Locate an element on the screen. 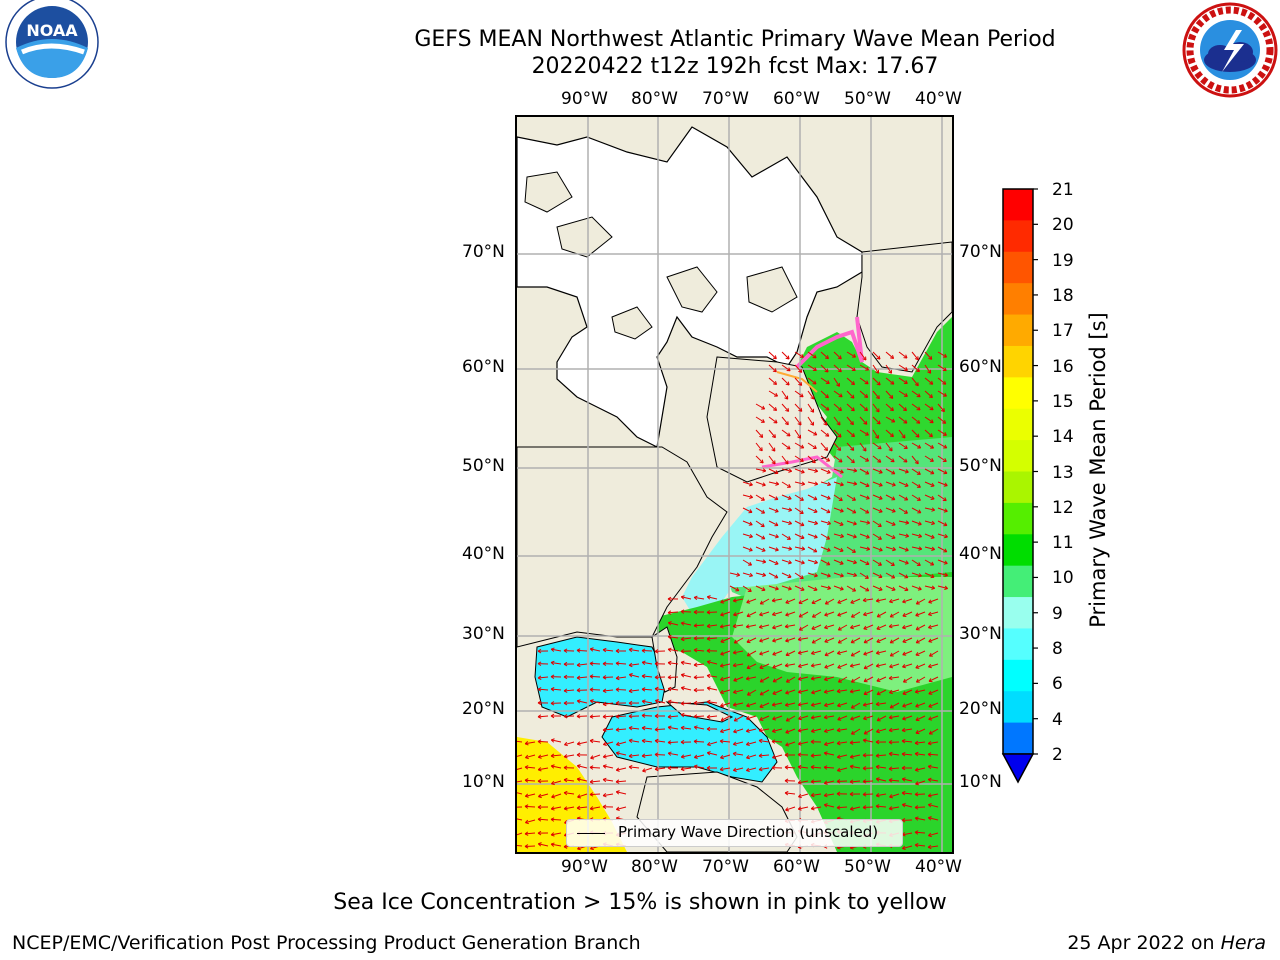 The width and height of the screenshot is (1280, 960). lat-tick-left: 40°N is located at coordinates (483, 554).